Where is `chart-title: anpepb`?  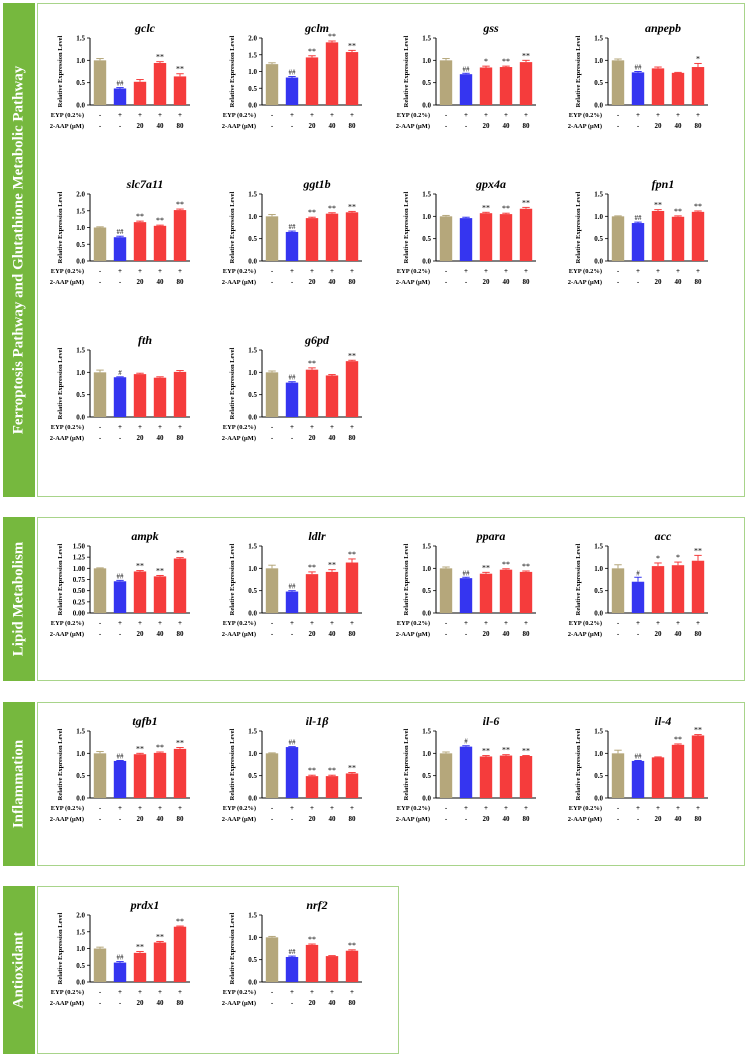
chart-title: anpepb is located at coordinates (663, 28).